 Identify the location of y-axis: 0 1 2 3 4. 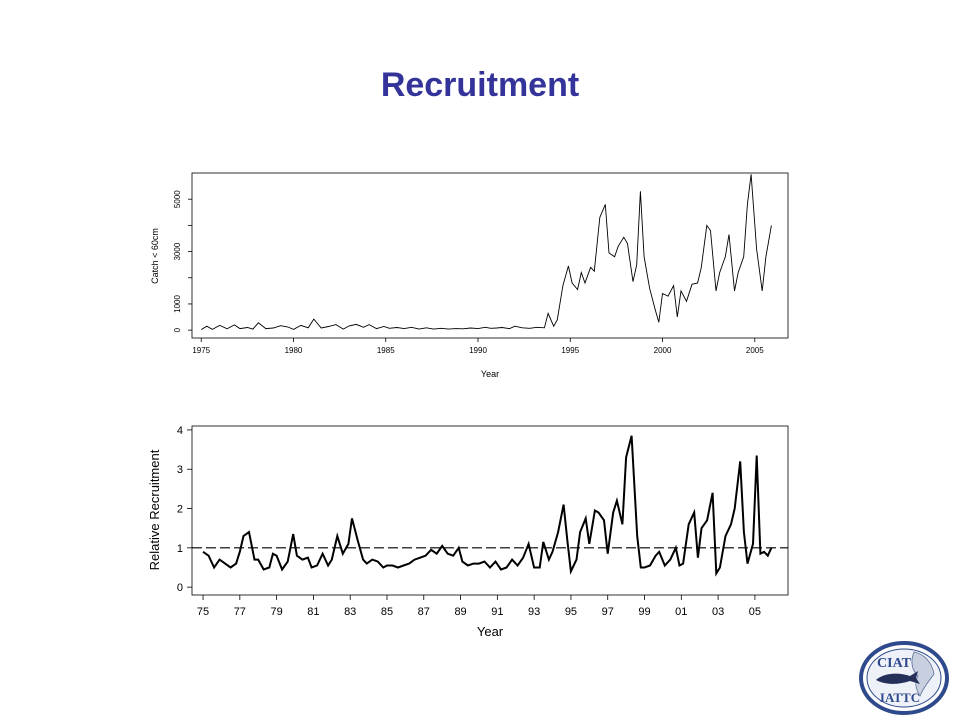
(184, 509).